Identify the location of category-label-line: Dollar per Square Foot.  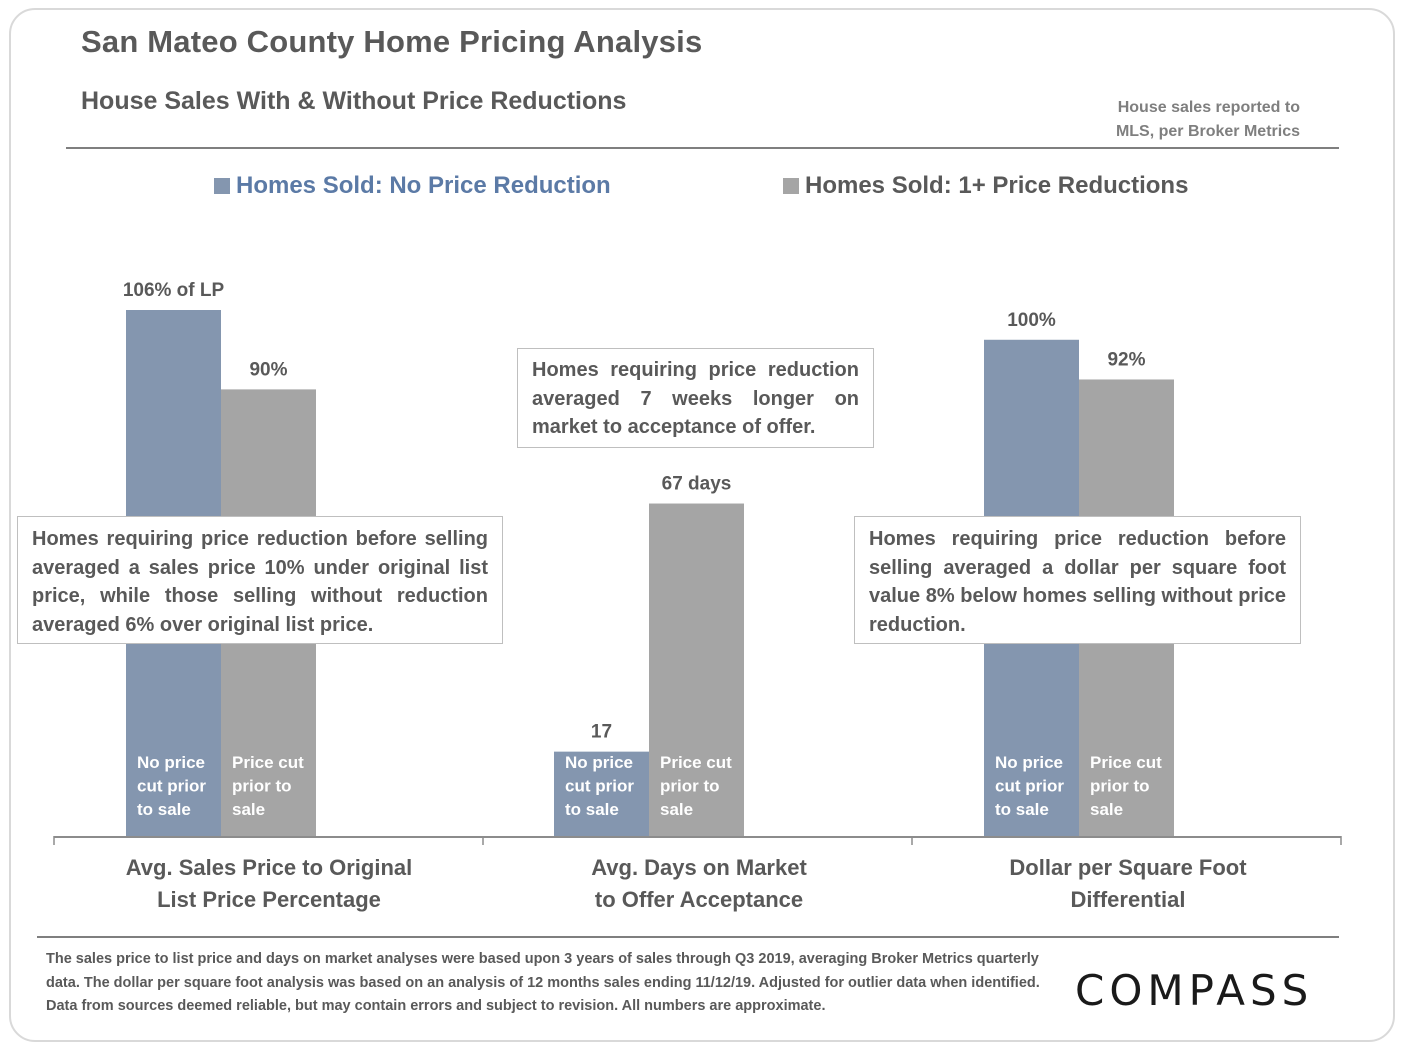
(1128, 867).